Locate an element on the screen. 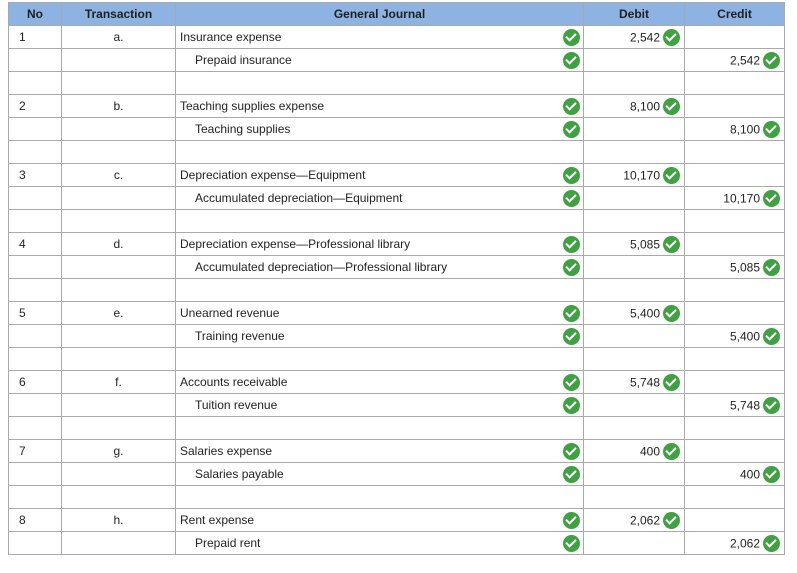 The image size is (797, 573). entry-credit-row: Accumulated depreciation—Equipment 10,170 is located at coordinates (396, 198).